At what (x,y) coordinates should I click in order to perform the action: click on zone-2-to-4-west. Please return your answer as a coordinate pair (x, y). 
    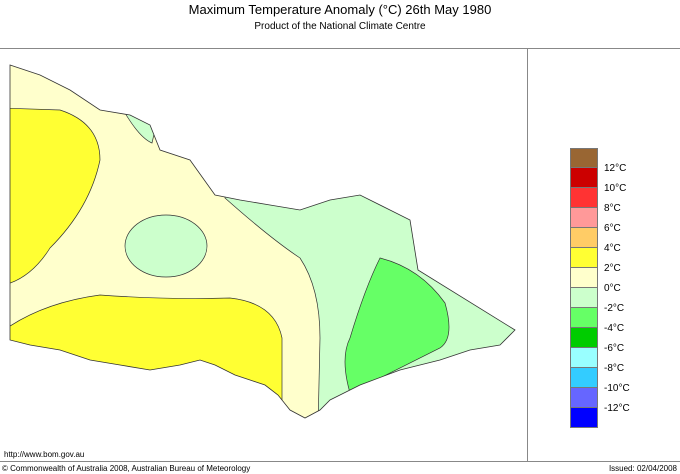
    Looking at the image, I should click on (55, 197).